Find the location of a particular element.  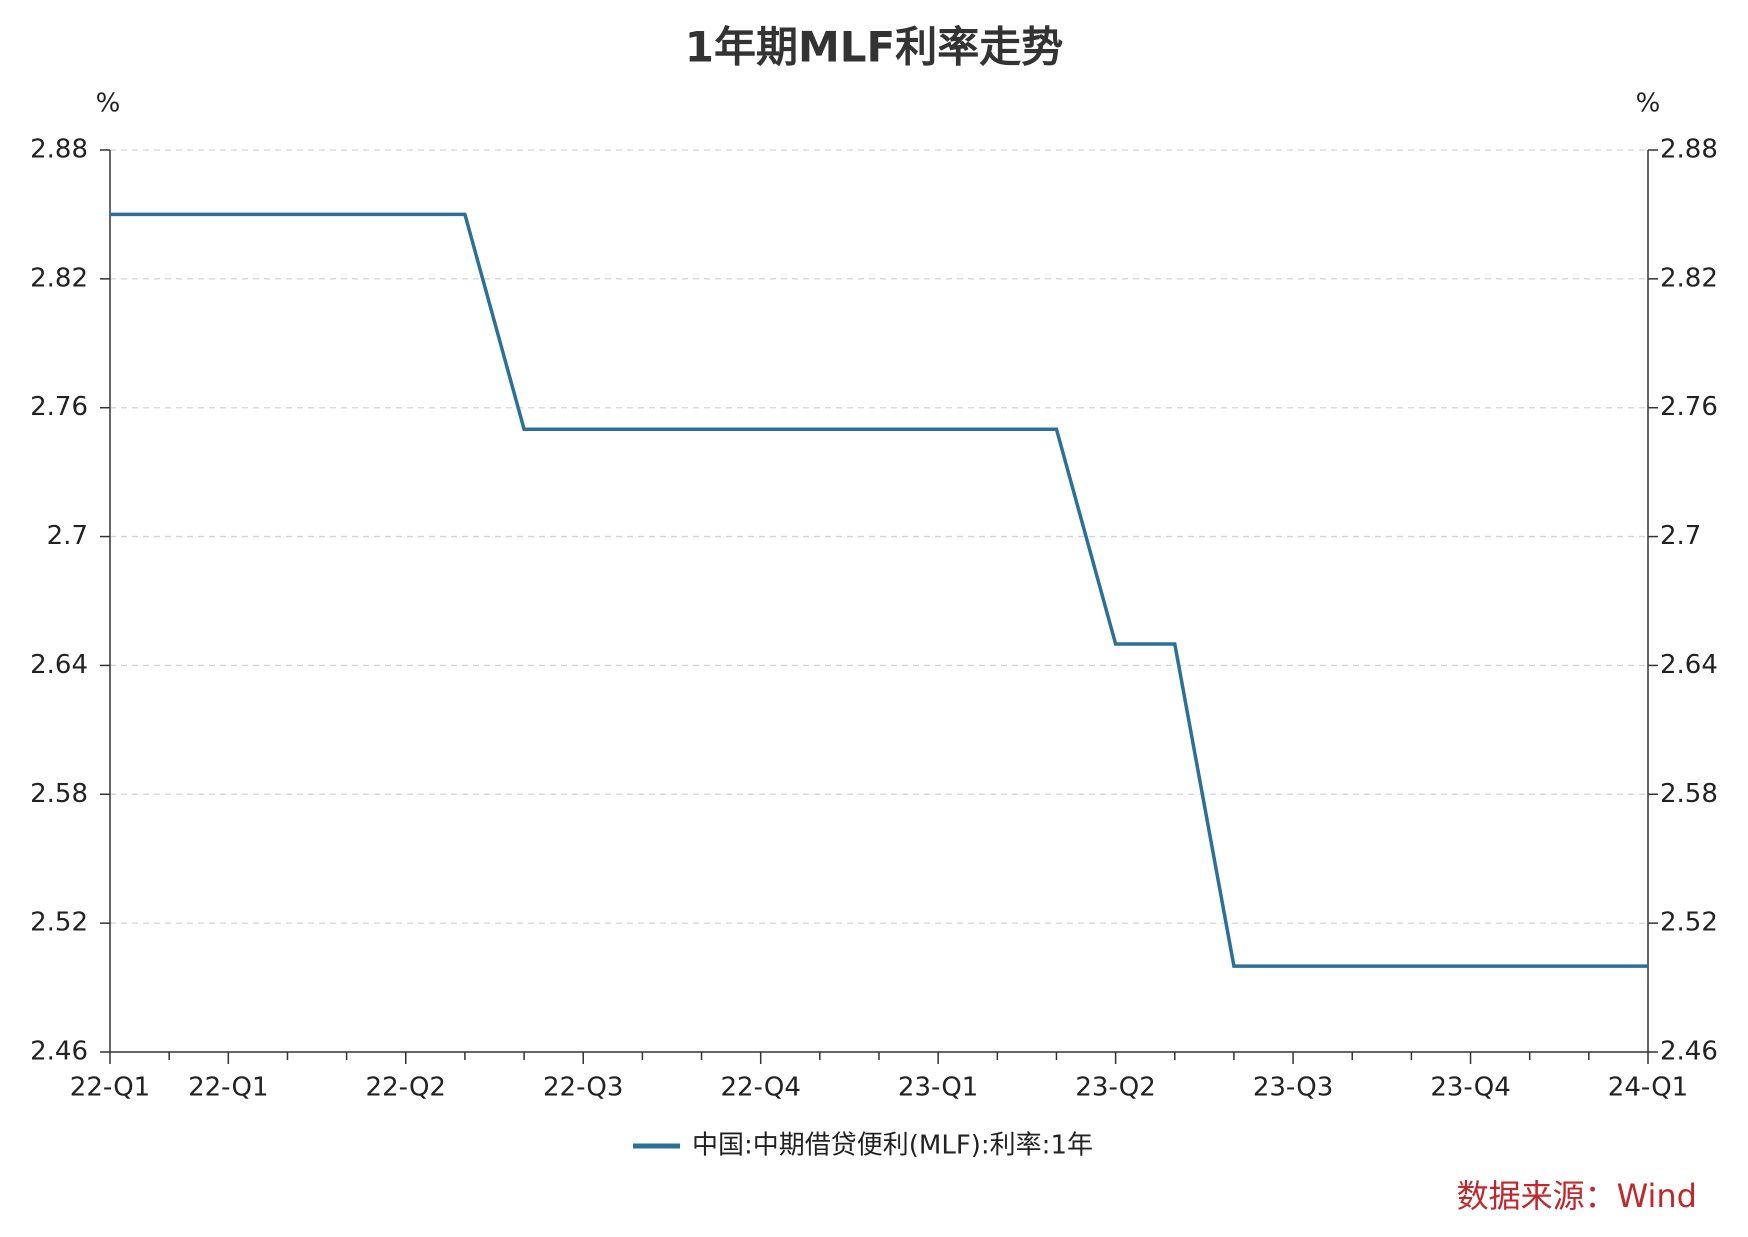

y-tick-label: 2.58 is located at coordinates (59, 794).